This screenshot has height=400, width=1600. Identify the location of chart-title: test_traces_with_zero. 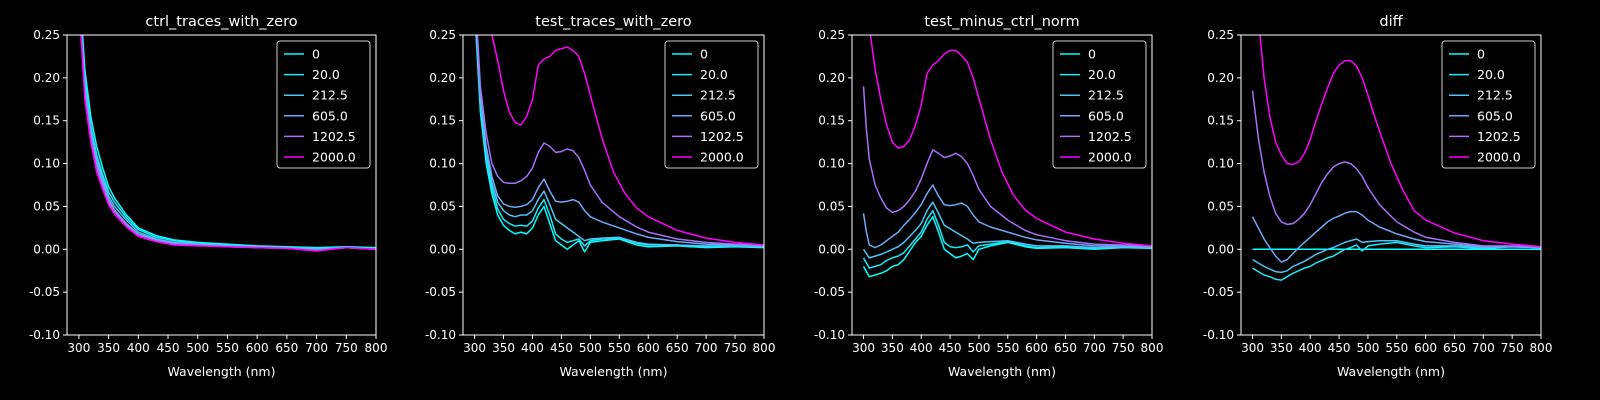
(613, 22).